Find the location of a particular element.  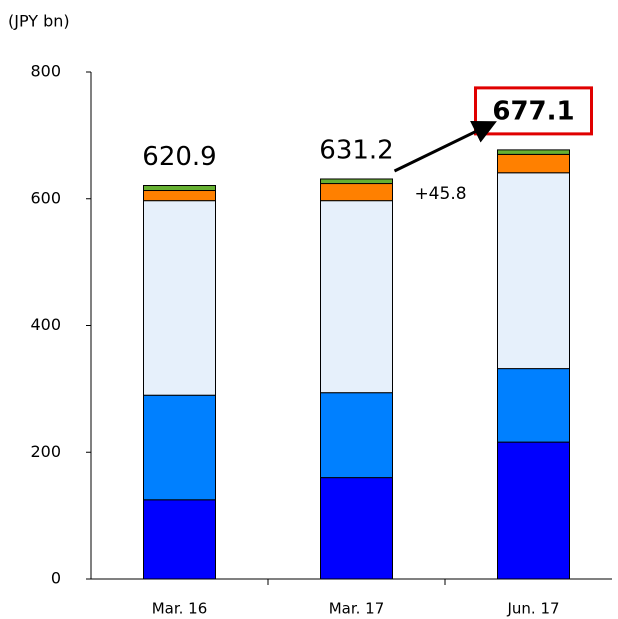

y-axis-label: (JPY bn) is located at coordinates (39, 21).